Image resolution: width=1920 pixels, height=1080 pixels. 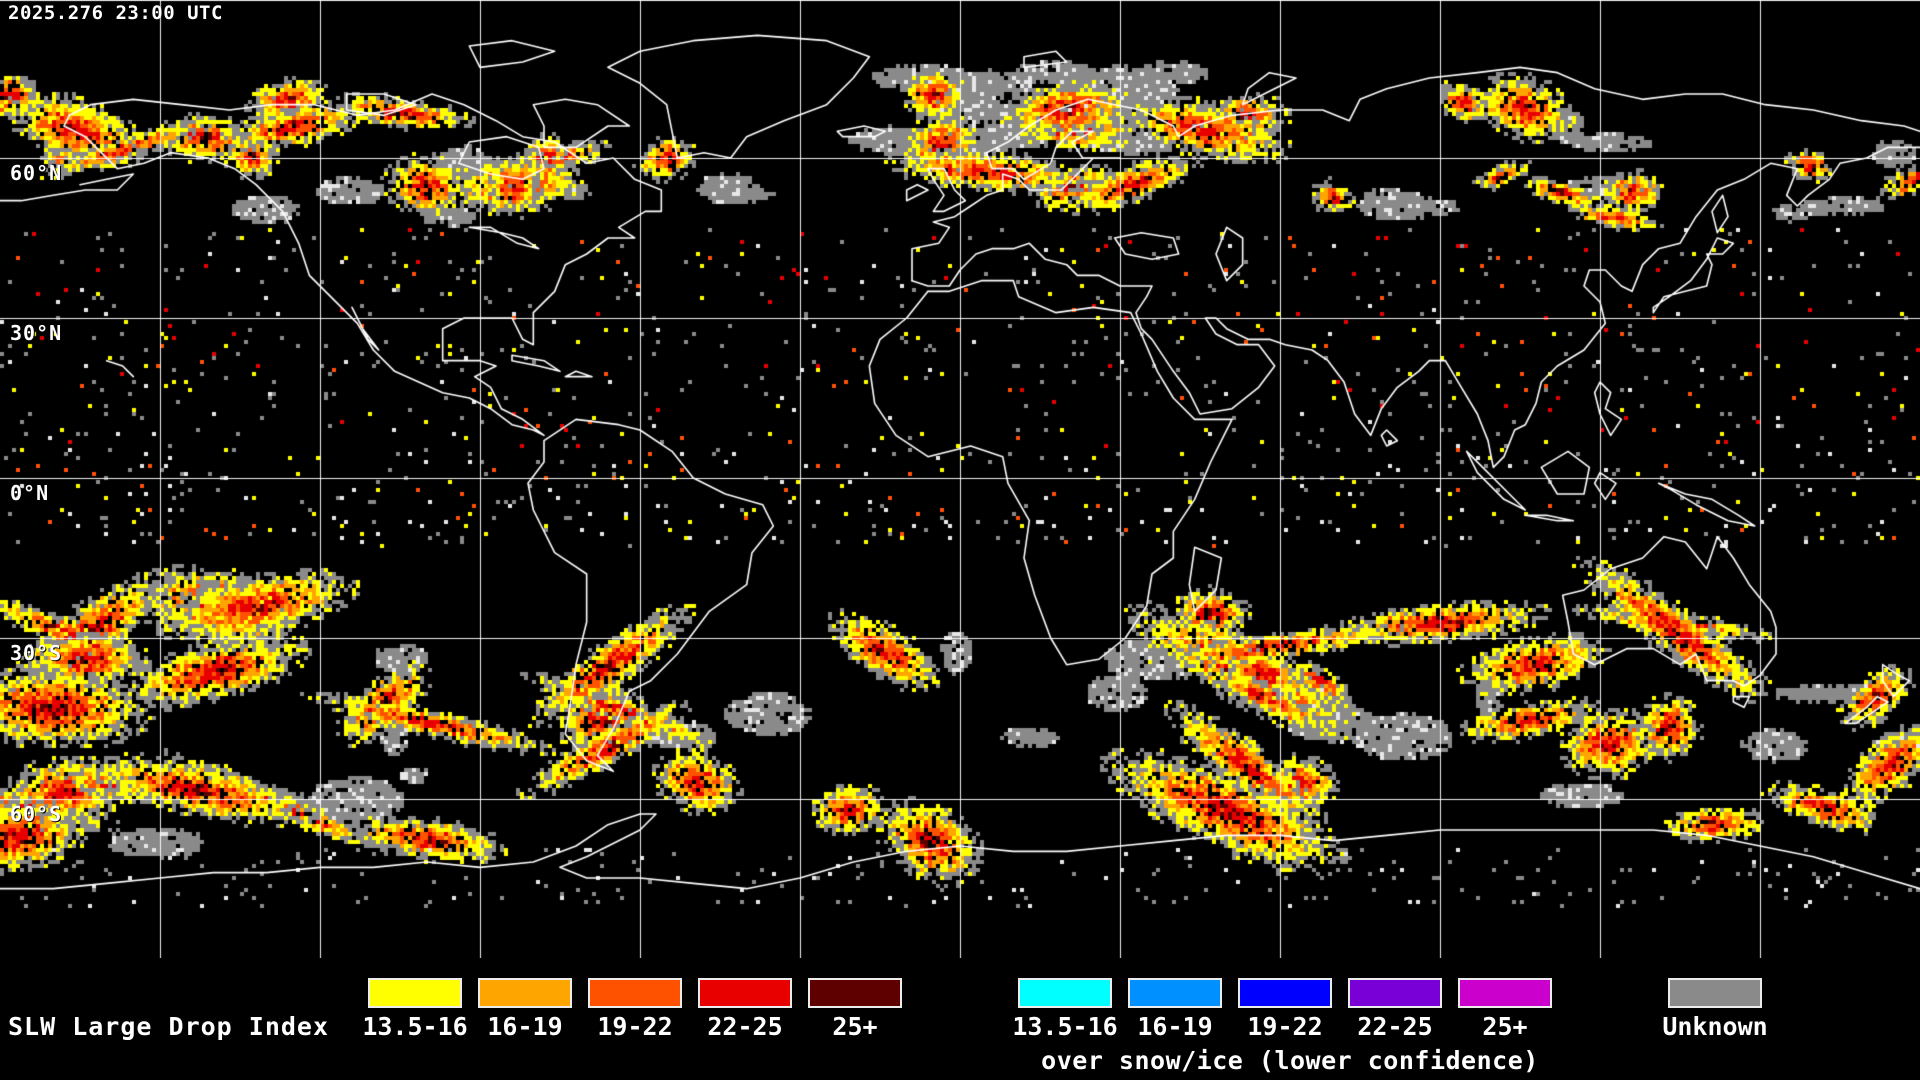 I want to click on legend-entry-standard-0: 13.5-16, so click(x=415, y=1009).